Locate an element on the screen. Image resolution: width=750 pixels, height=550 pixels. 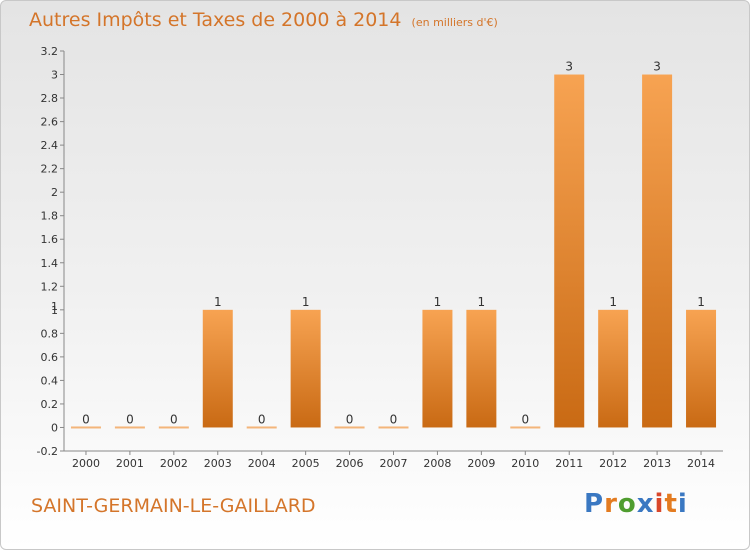
logo-letter: x is located at coordinates (645, 504).